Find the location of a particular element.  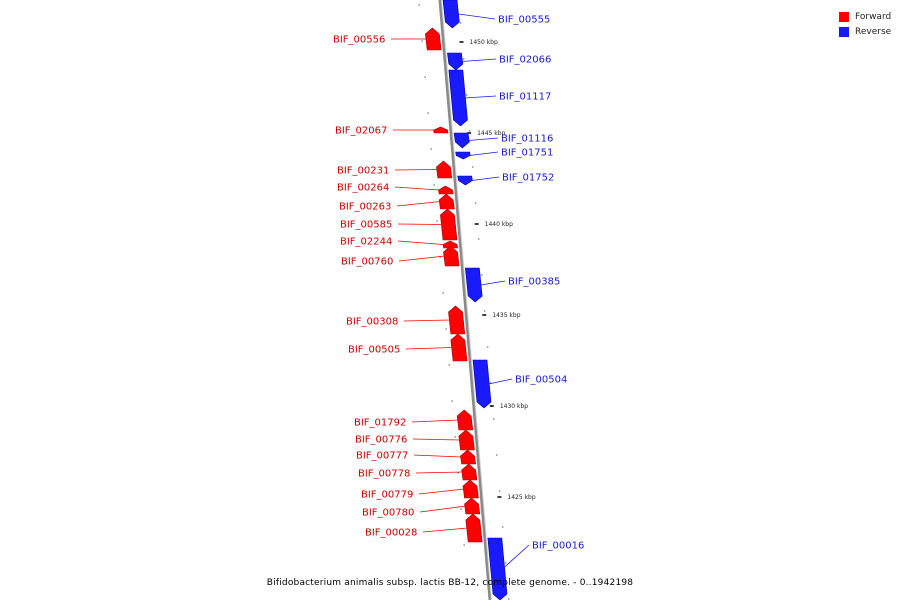

gene-label-bif_01792: BIF_01792 is located at coordinates (380, 423).